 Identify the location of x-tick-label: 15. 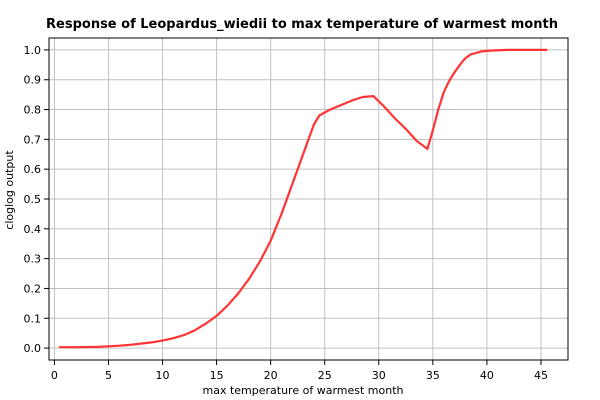
(217, 375).